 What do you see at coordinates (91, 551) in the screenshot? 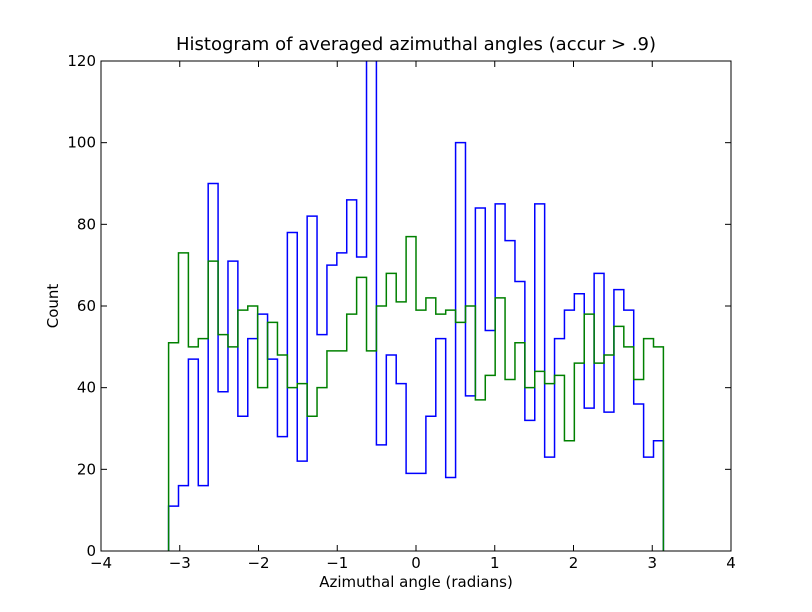
I see `y-tick-label: 0` at bounding box center [91, 551].